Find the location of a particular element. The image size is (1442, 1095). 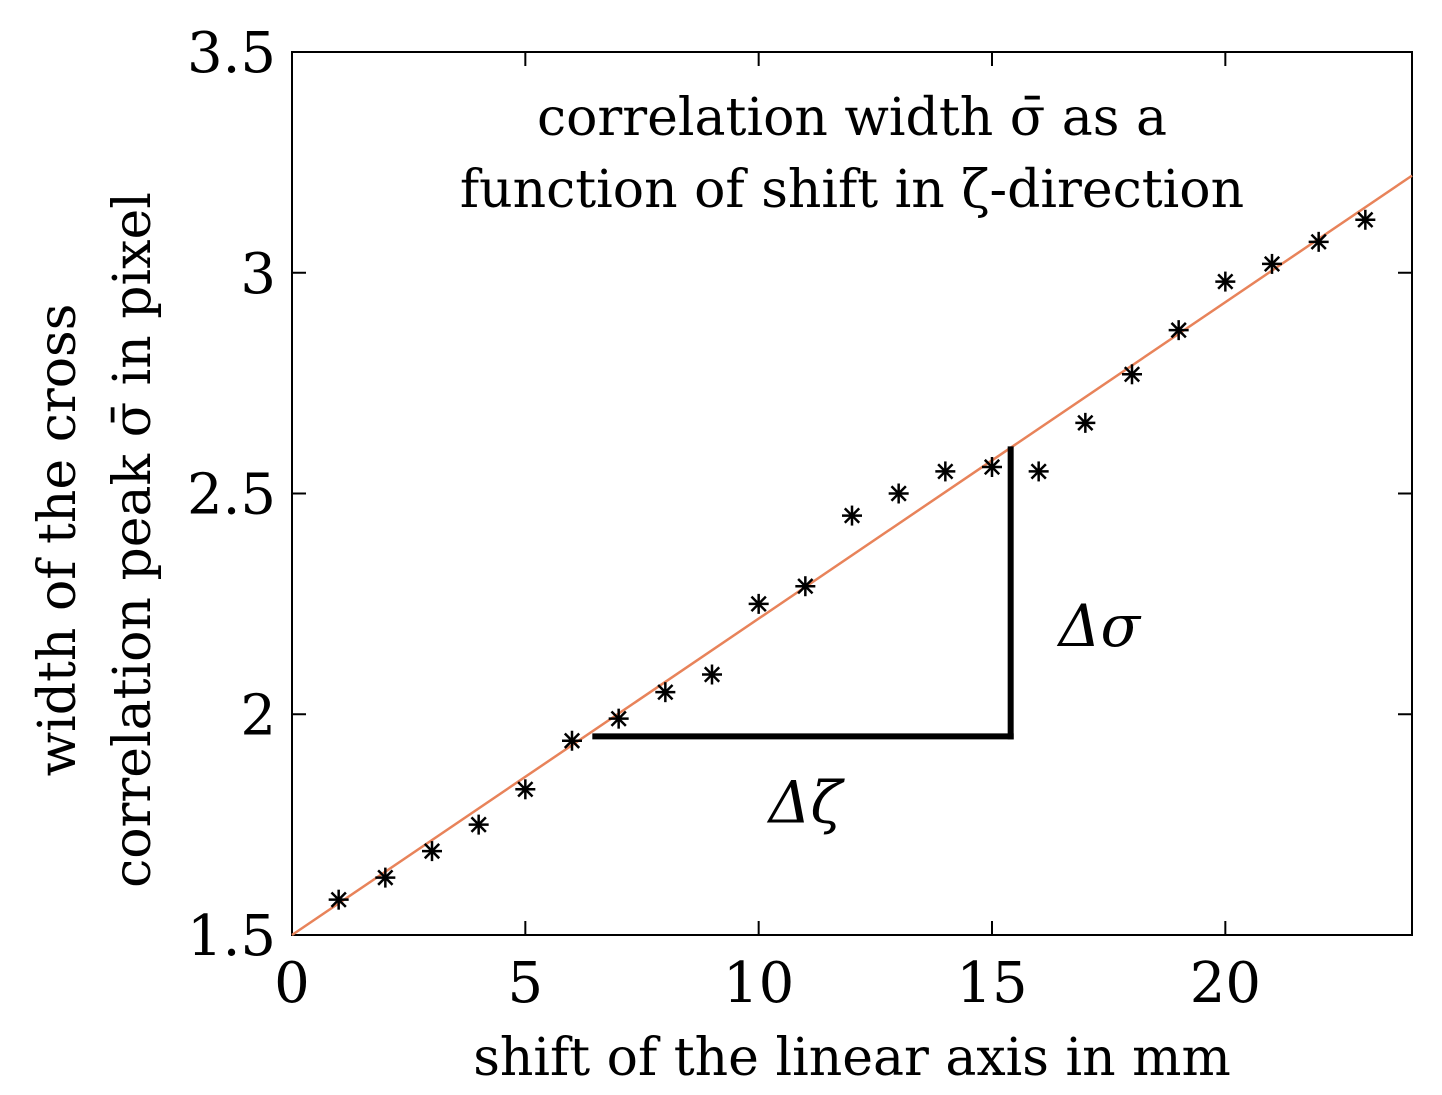

x-tick-label-0: 0 is located at coordinates (292, 983).